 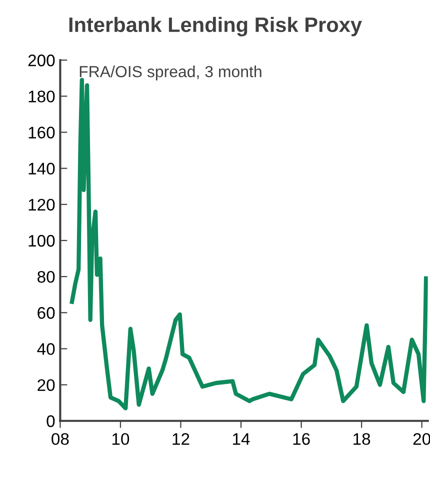 I want to click on x-tick-label: 12, so click(x=181, y=439).